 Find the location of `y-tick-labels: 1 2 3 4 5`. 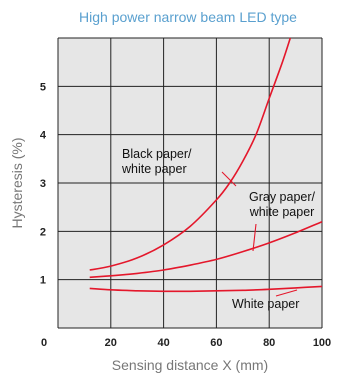

y-tick-labels: 1 2 3 4 5 is located at coordinates (43, 183).